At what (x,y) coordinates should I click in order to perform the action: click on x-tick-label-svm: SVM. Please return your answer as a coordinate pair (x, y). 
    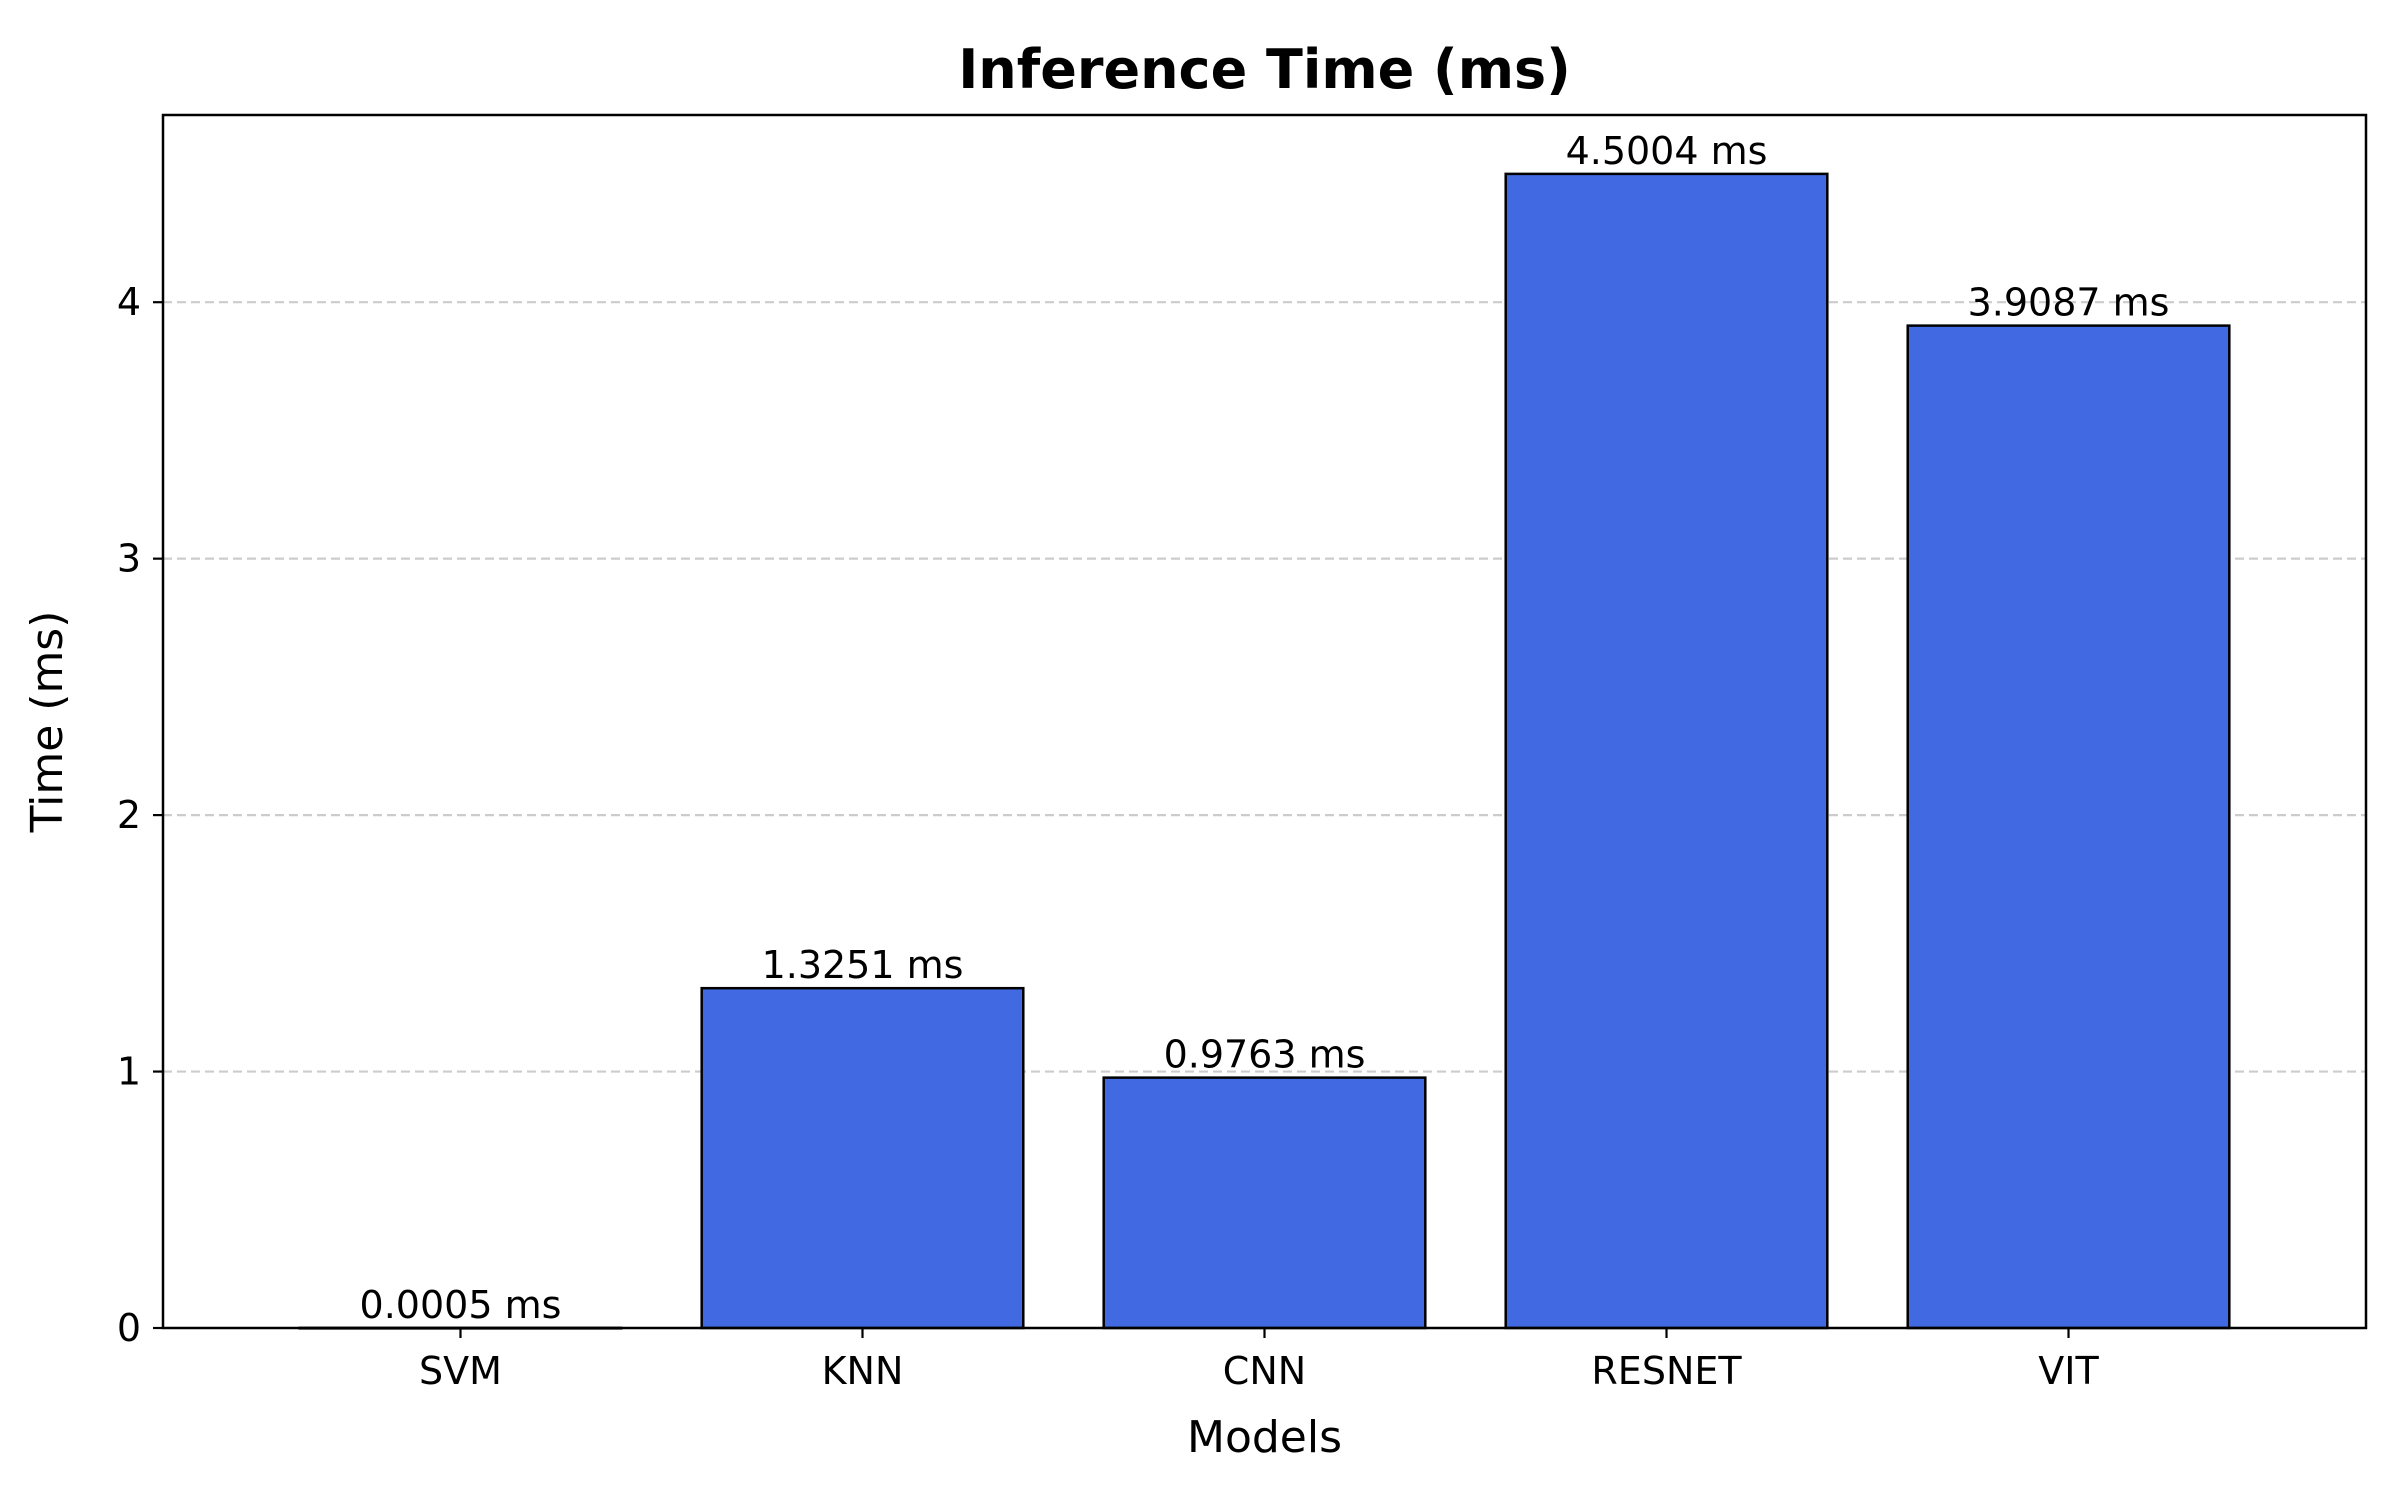
    Looking at the image, I should click on (460, 1371).